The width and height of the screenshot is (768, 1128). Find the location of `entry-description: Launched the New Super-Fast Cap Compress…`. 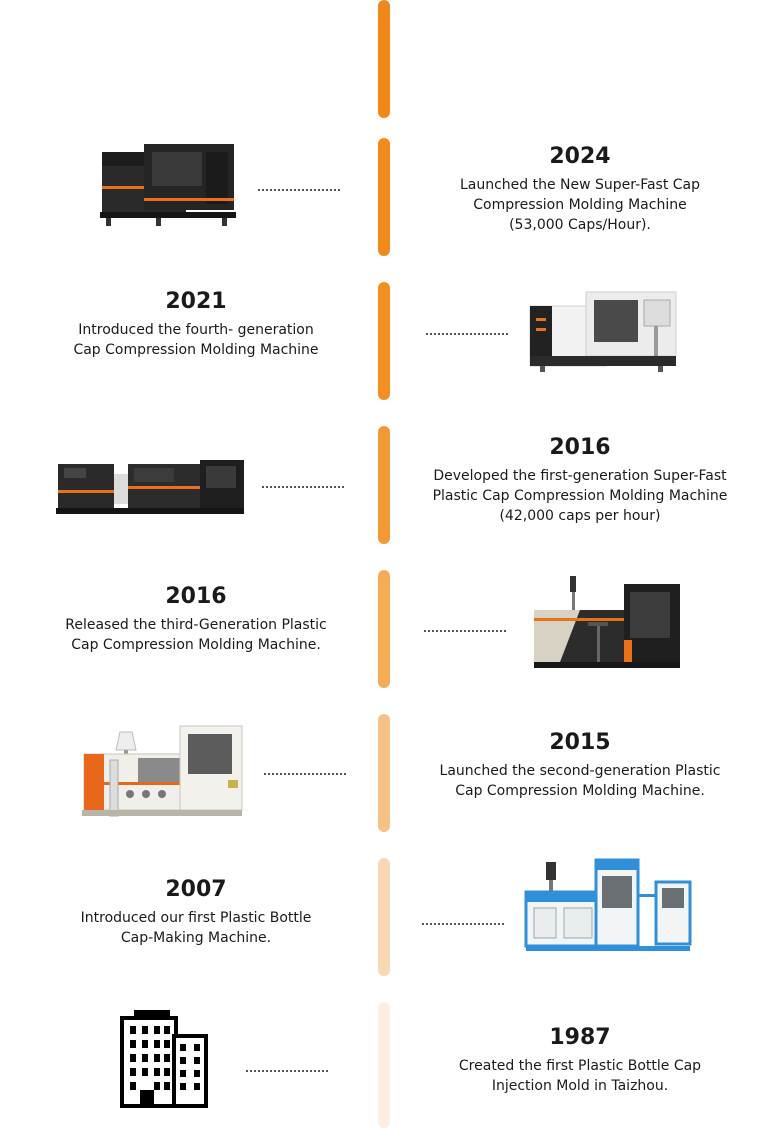

entry-description: Launched the New Super-Fast Cap Compress… is located at coordinates (580, 205).